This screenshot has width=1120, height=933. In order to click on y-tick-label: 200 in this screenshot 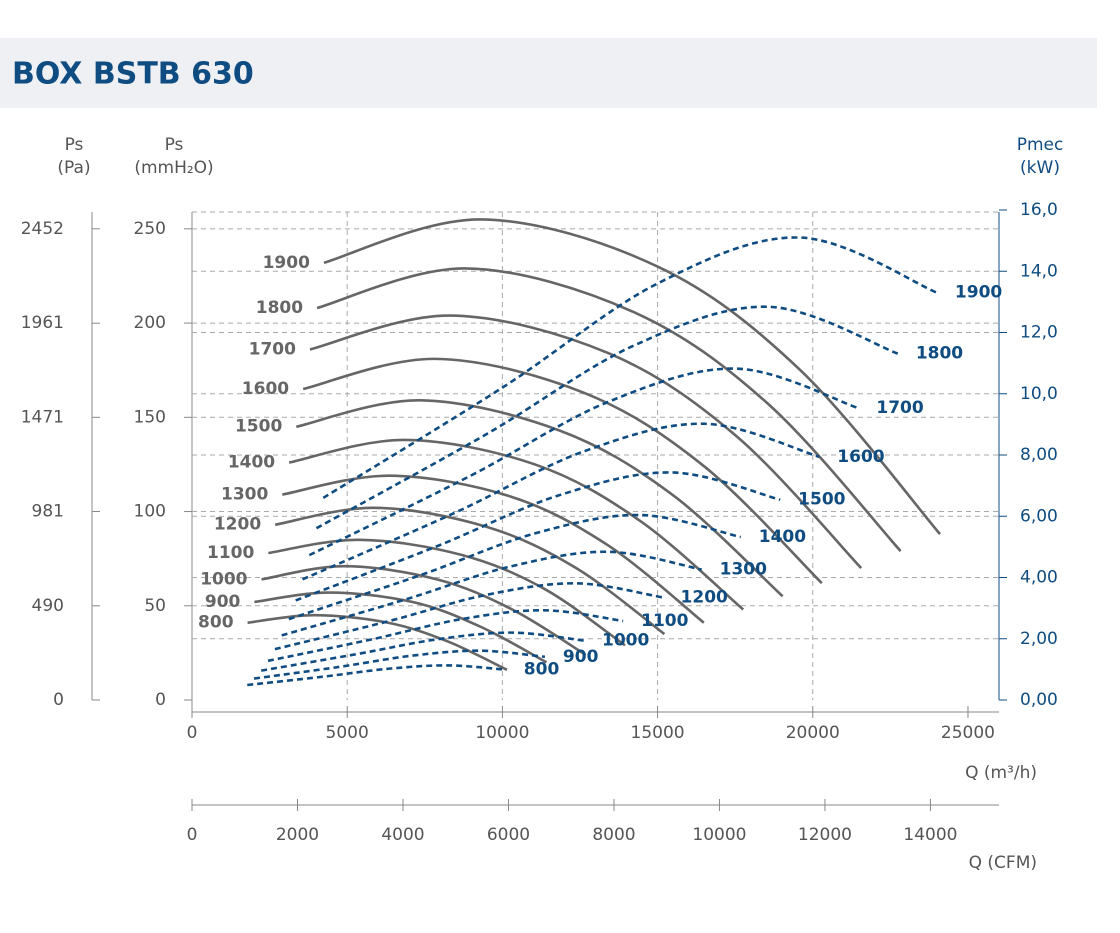, I will do `click(150, 323)`.